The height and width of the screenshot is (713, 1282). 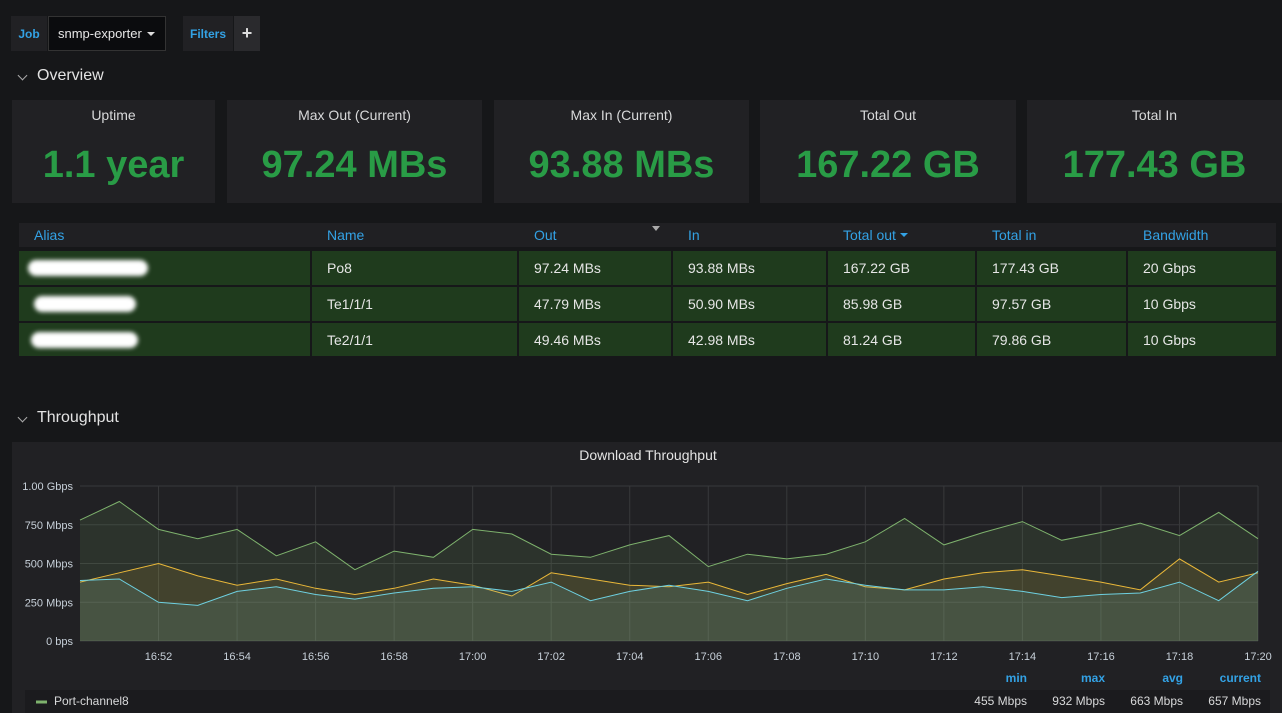 I want to click on x-tick-label: 17:00, so click(x=473, y=657).